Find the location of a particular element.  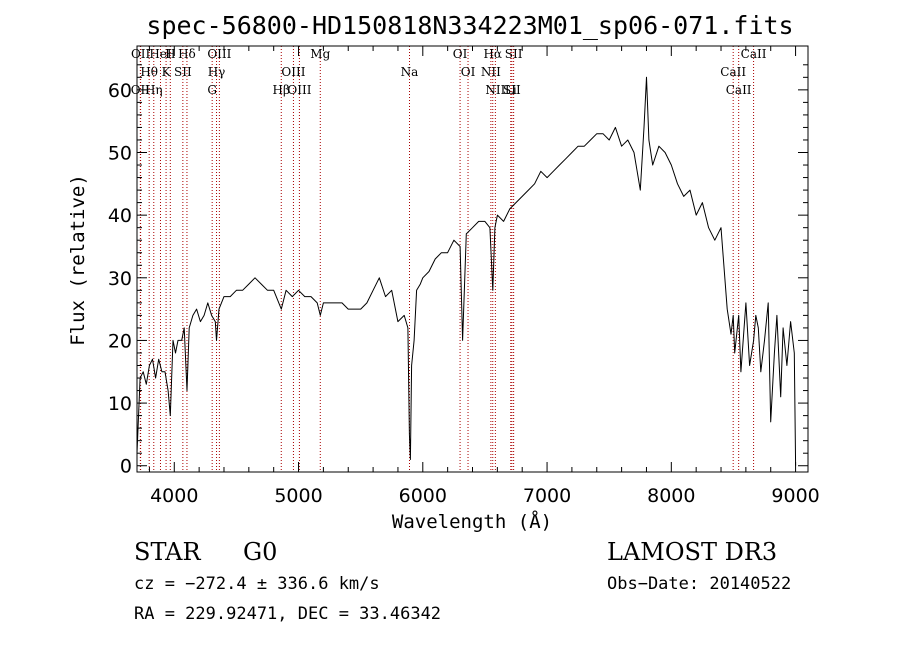

survey-name: LAMOST DR3 is located at coordinates (692, 552).